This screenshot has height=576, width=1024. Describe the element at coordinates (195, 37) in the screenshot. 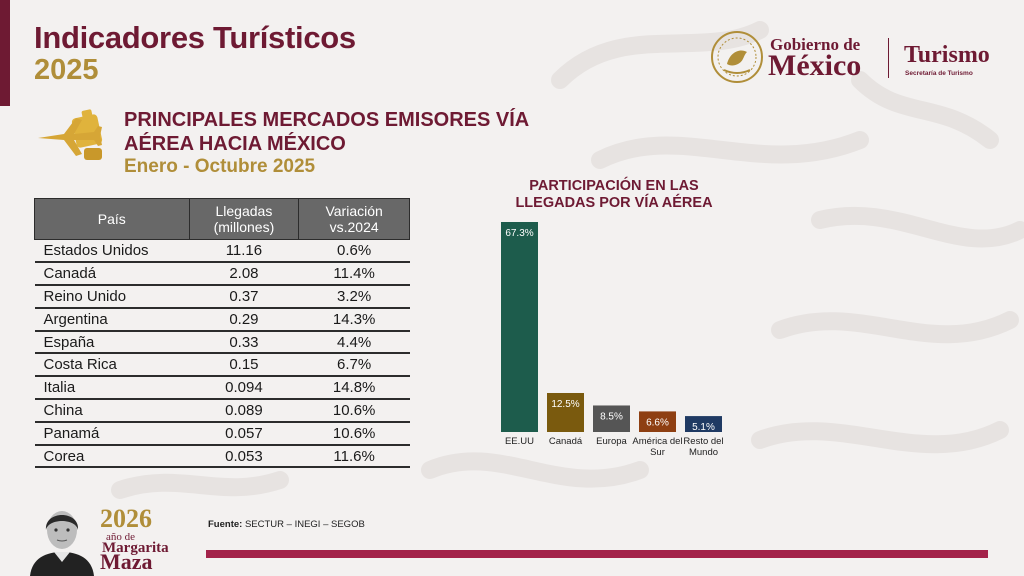

I see `page-title: Indicadores Turísticos` at that location.